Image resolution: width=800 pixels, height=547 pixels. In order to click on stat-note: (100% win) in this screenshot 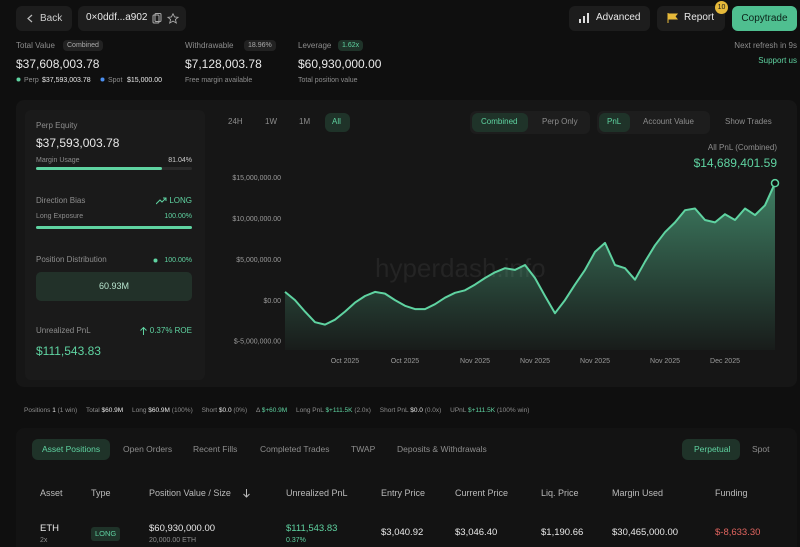, I will do `click(513, 410)`.